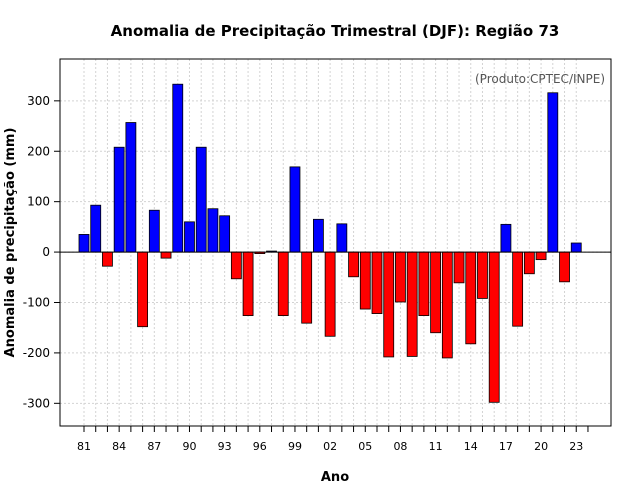 The width and height of the screenshot is (640, 500). I want to click on x-tick-label: 99, so click(295, 446).